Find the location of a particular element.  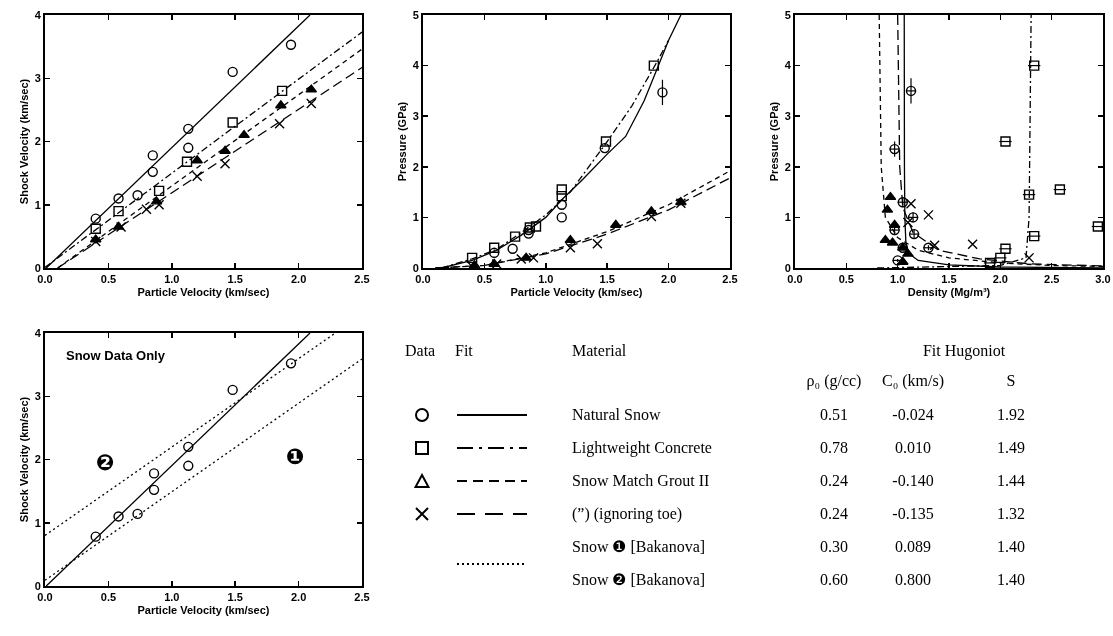

text: Material is located at coordinates (599, 351).